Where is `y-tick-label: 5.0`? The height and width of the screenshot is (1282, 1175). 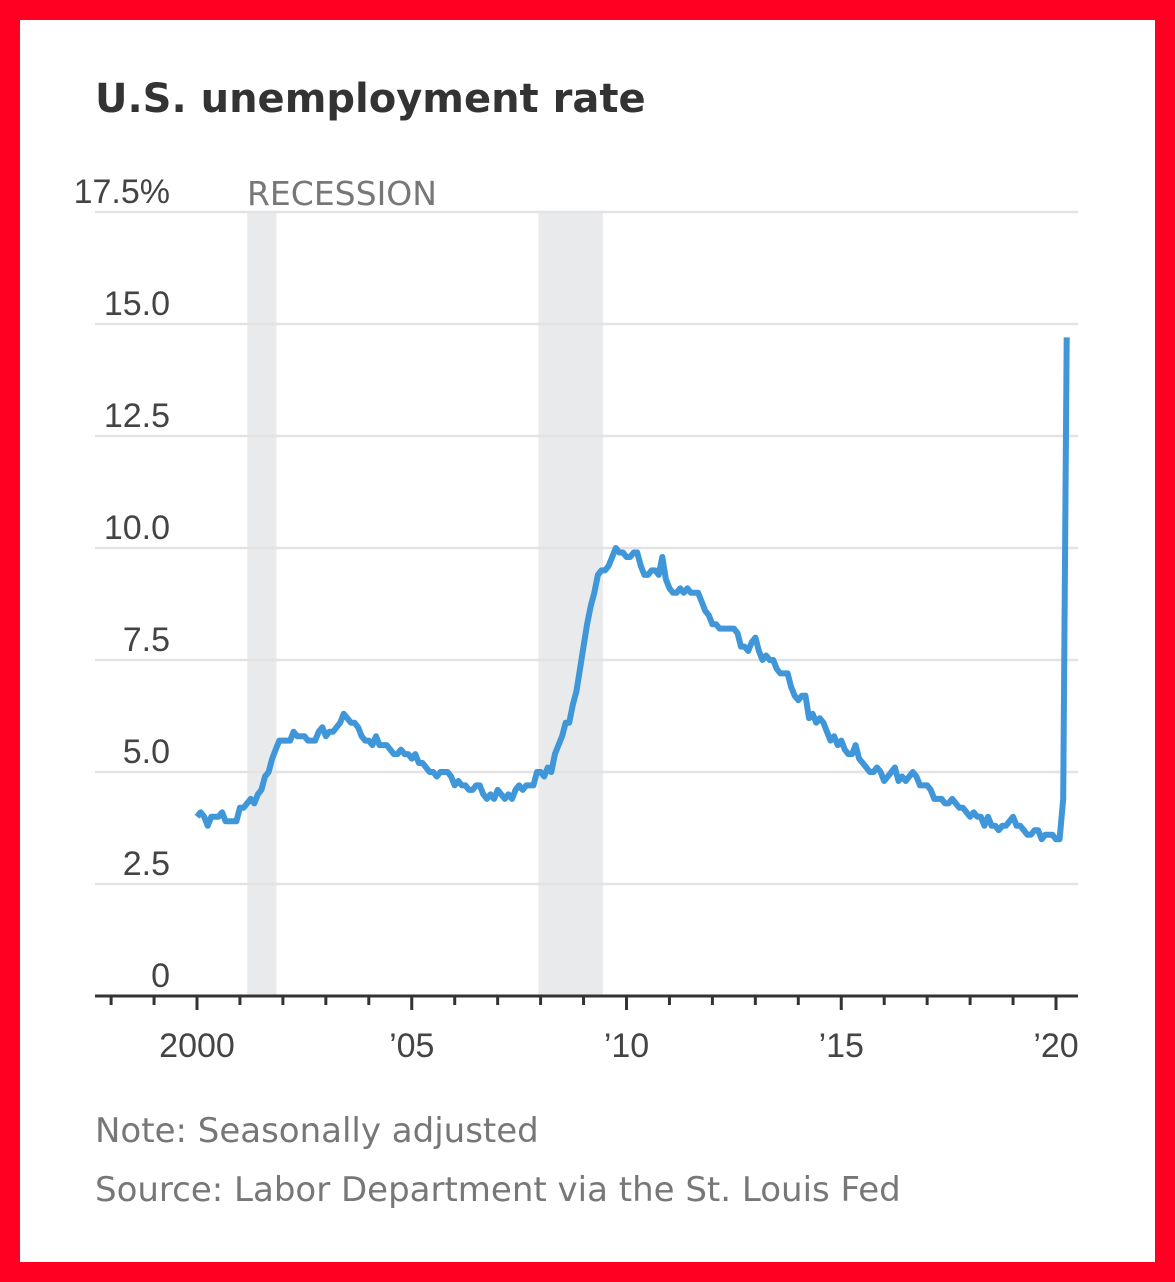
y-tick-label: 5.0 is located at coordinates (146, 752).